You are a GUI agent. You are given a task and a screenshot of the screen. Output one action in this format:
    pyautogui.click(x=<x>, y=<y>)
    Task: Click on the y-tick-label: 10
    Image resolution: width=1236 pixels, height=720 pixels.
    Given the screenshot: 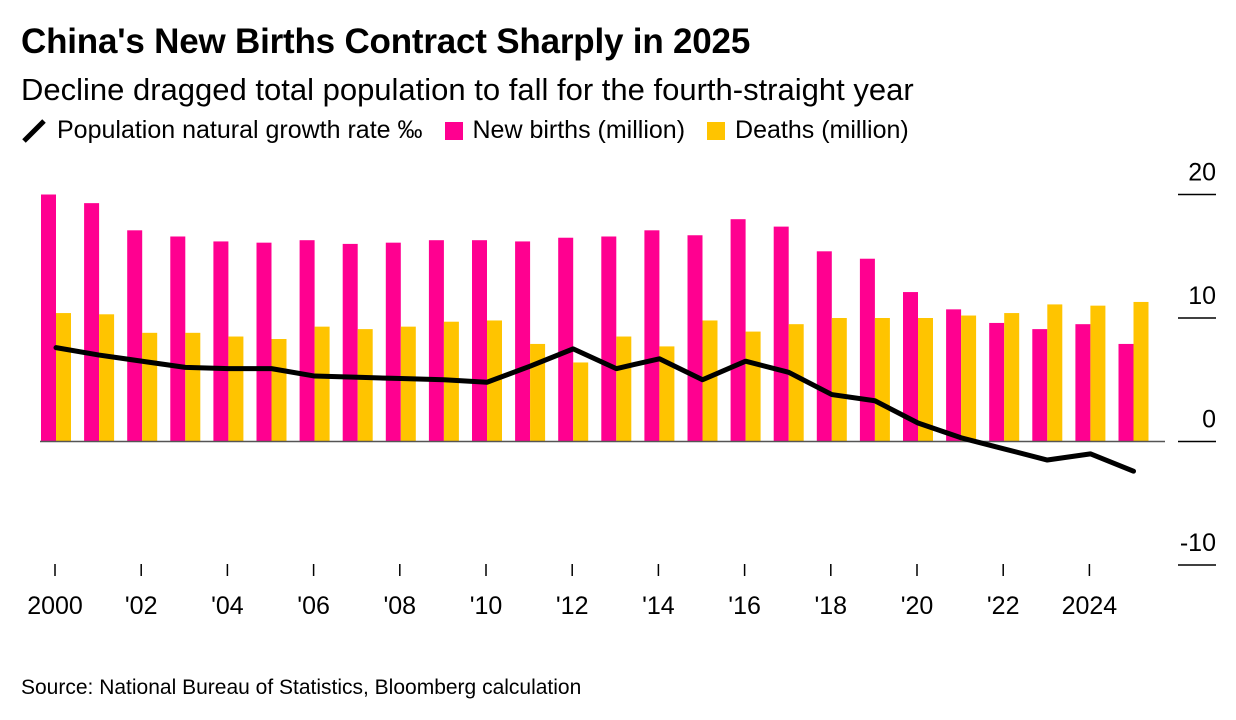 What is the action you would take?
    pyautogui.click(x=1202, y=296)
    